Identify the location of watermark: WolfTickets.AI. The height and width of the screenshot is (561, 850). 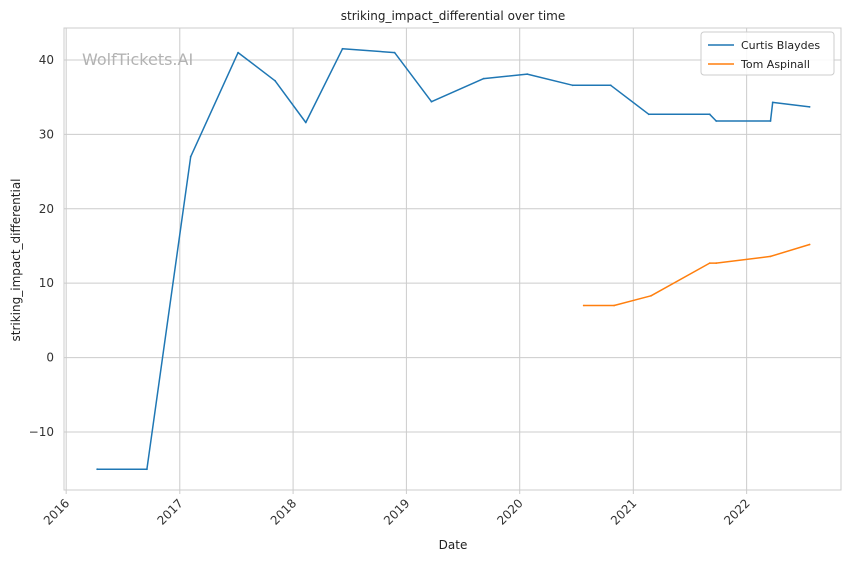
(137, 59).